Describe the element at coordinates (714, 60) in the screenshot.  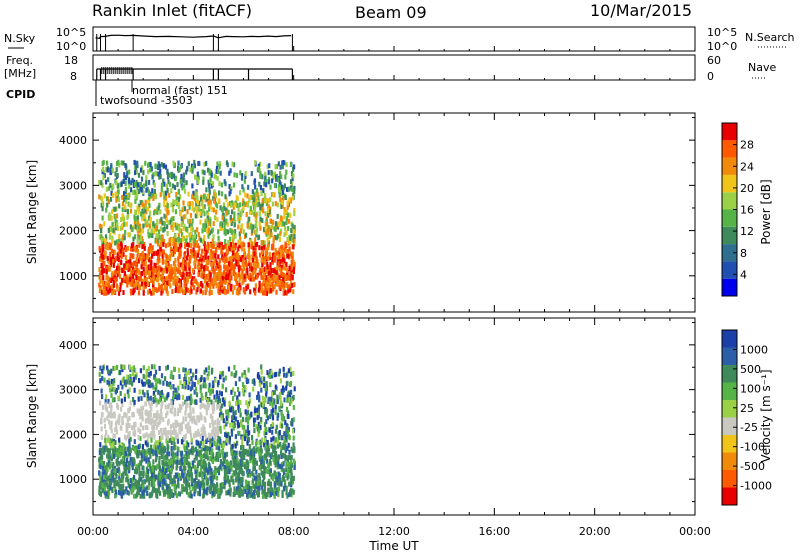
I see `nave-tick-top: 60` at that location.